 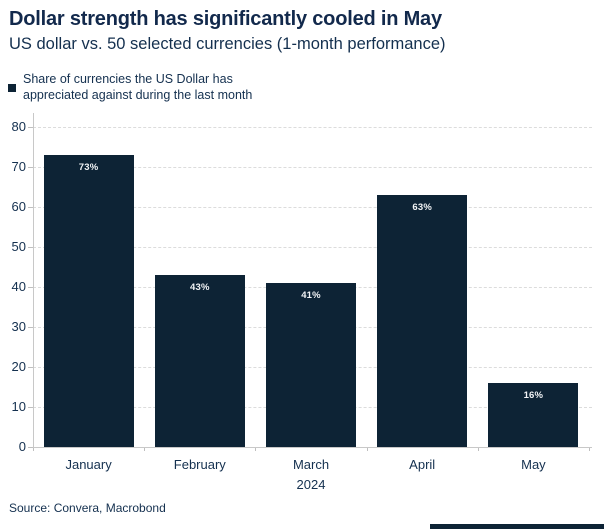 I want to click on y-axis, so click(x=33, y=280).